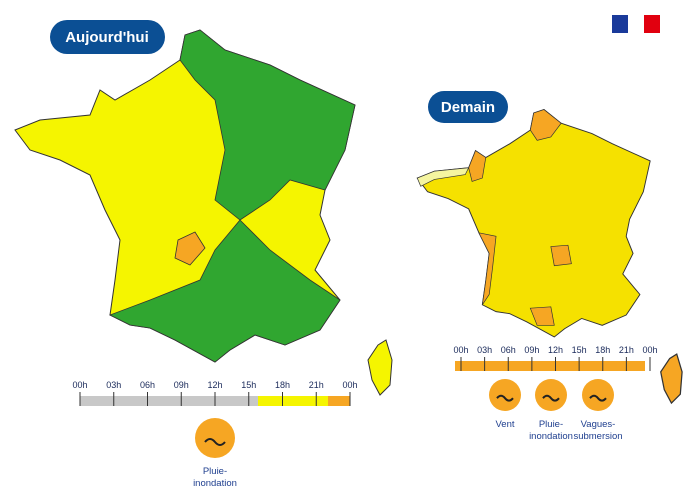 The image size is (696, 500). What do you see at coordinates (636, 24) in the screenshot?
I see `flag` at bounding box center [636, 24].